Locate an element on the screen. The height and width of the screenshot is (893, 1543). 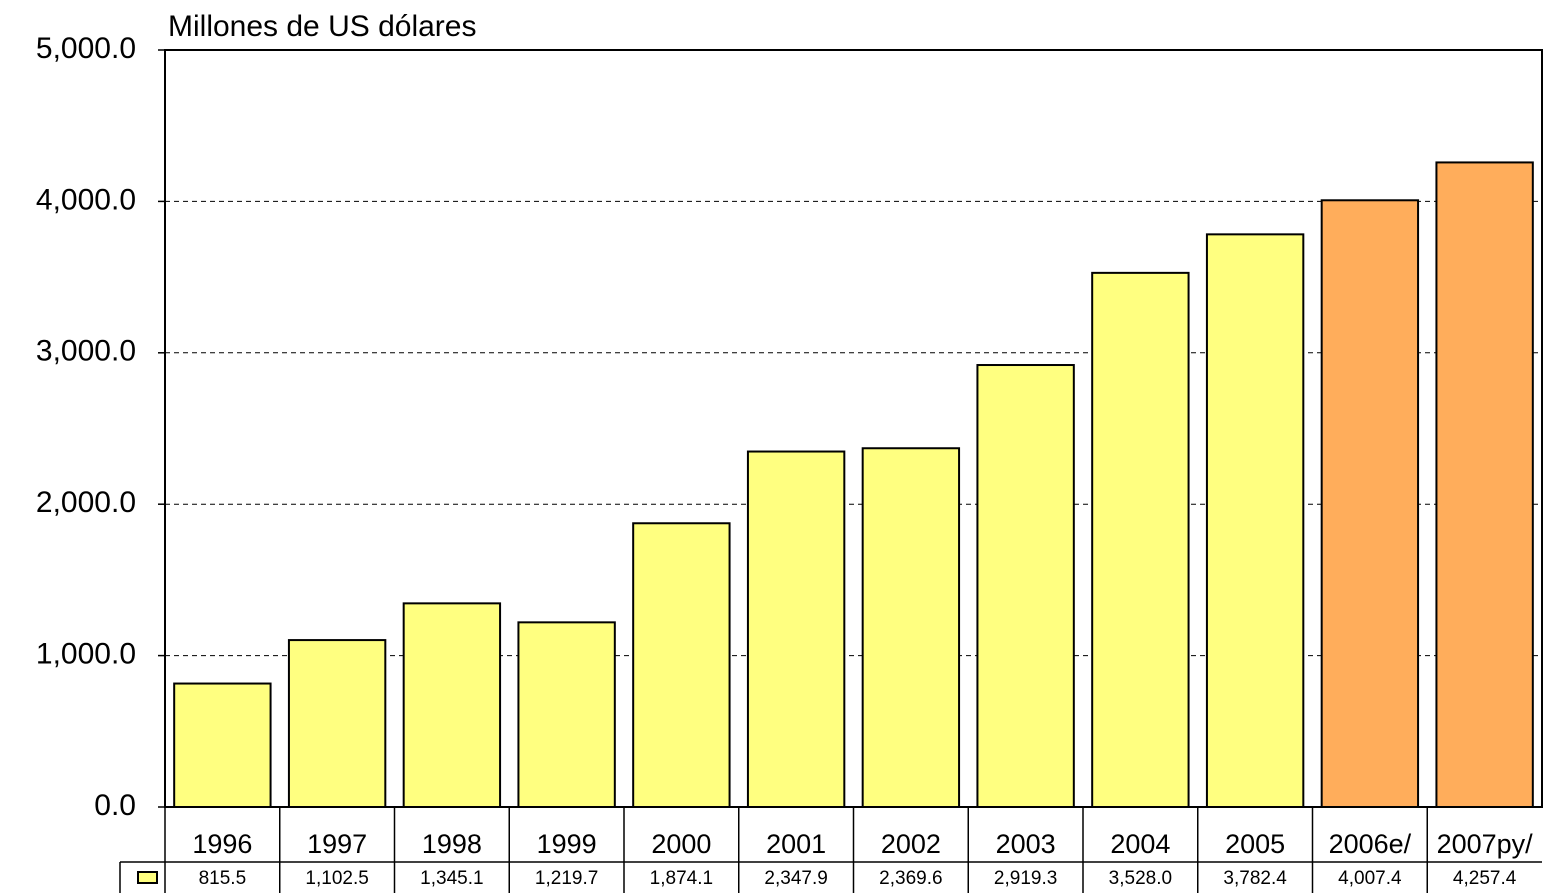
x-tick-label: 2000 is located at coordinates (681, 844).